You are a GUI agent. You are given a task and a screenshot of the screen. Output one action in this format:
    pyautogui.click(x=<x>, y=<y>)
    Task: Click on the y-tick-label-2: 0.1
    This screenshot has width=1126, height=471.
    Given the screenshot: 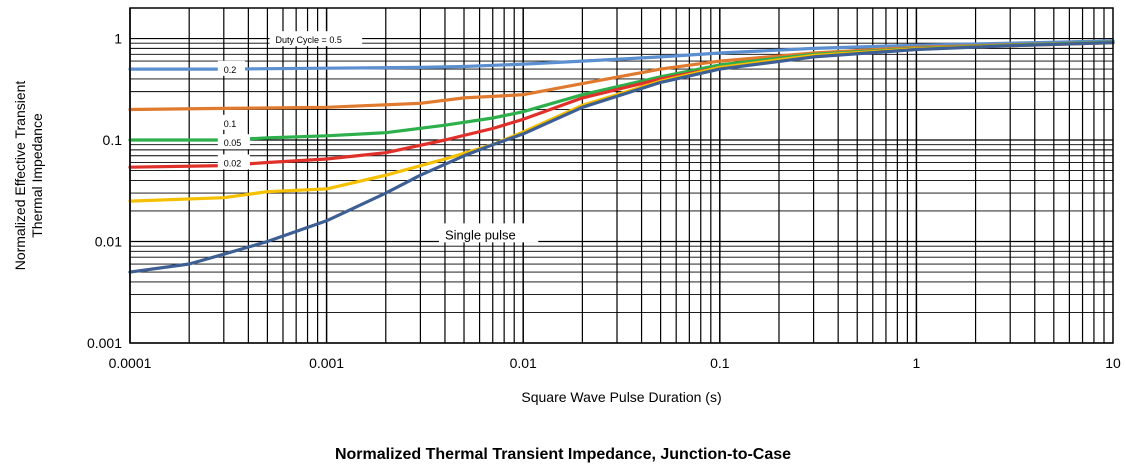 What is the action you would take?
    pyautogui.click(x=113, y=140)
    